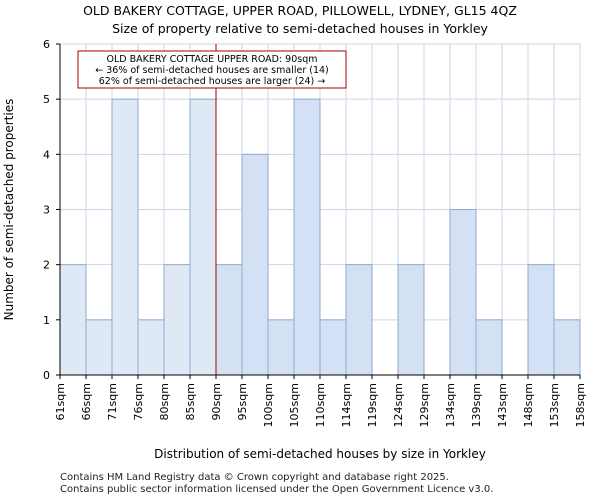 This screenshot has width=600, height=500. I want to click on y-axis-label: Number of semi-detached properties, so click(9, 210).